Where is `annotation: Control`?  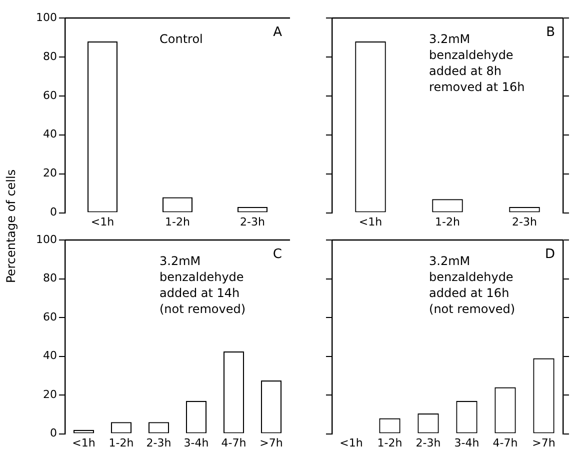
annotation: Control is located at coordinates (181, 39).